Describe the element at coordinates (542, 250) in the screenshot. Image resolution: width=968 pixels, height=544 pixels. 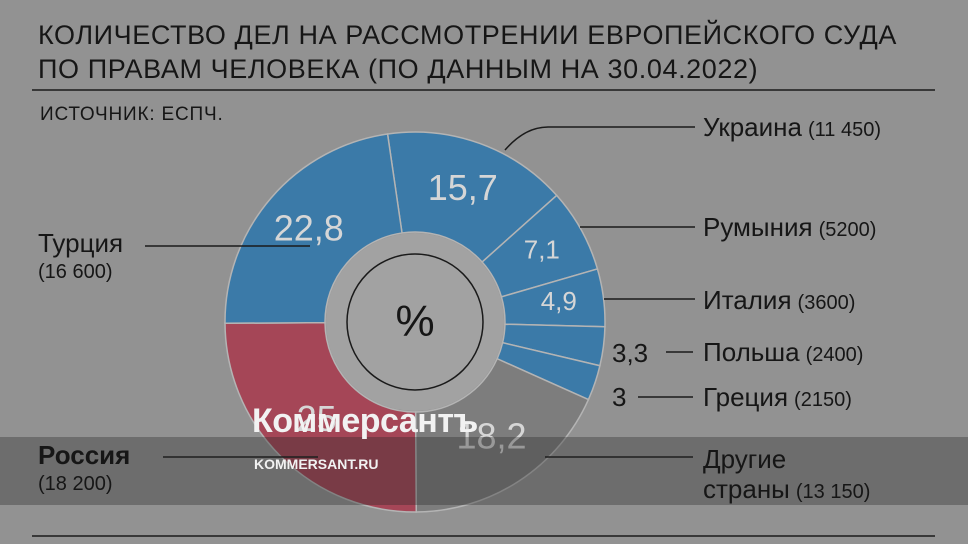
I see `value-label: 7,1` at that location.